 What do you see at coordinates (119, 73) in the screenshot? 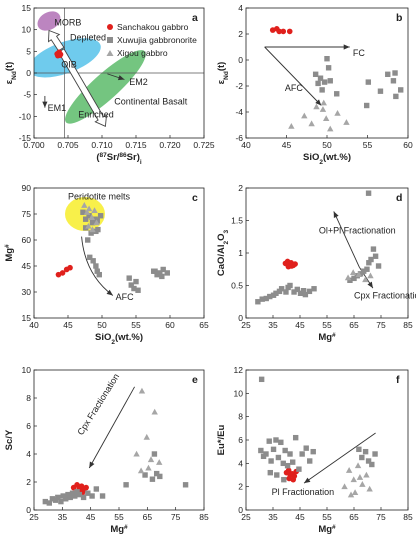
I see `panel-a-frame` at bounding box center [119, 73].